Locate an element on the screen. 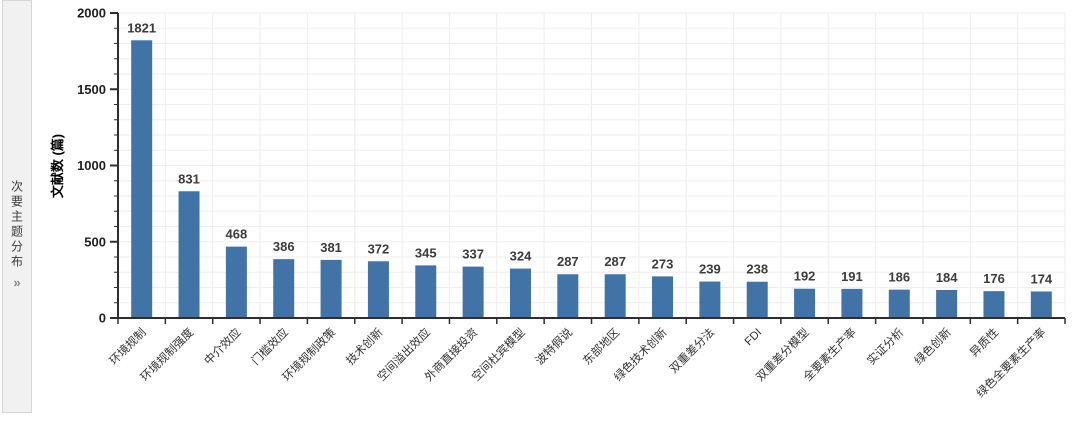 This screenshot has height=436, width=1080. x-axis-label: 异质性 is located at coordinates (984, 342).